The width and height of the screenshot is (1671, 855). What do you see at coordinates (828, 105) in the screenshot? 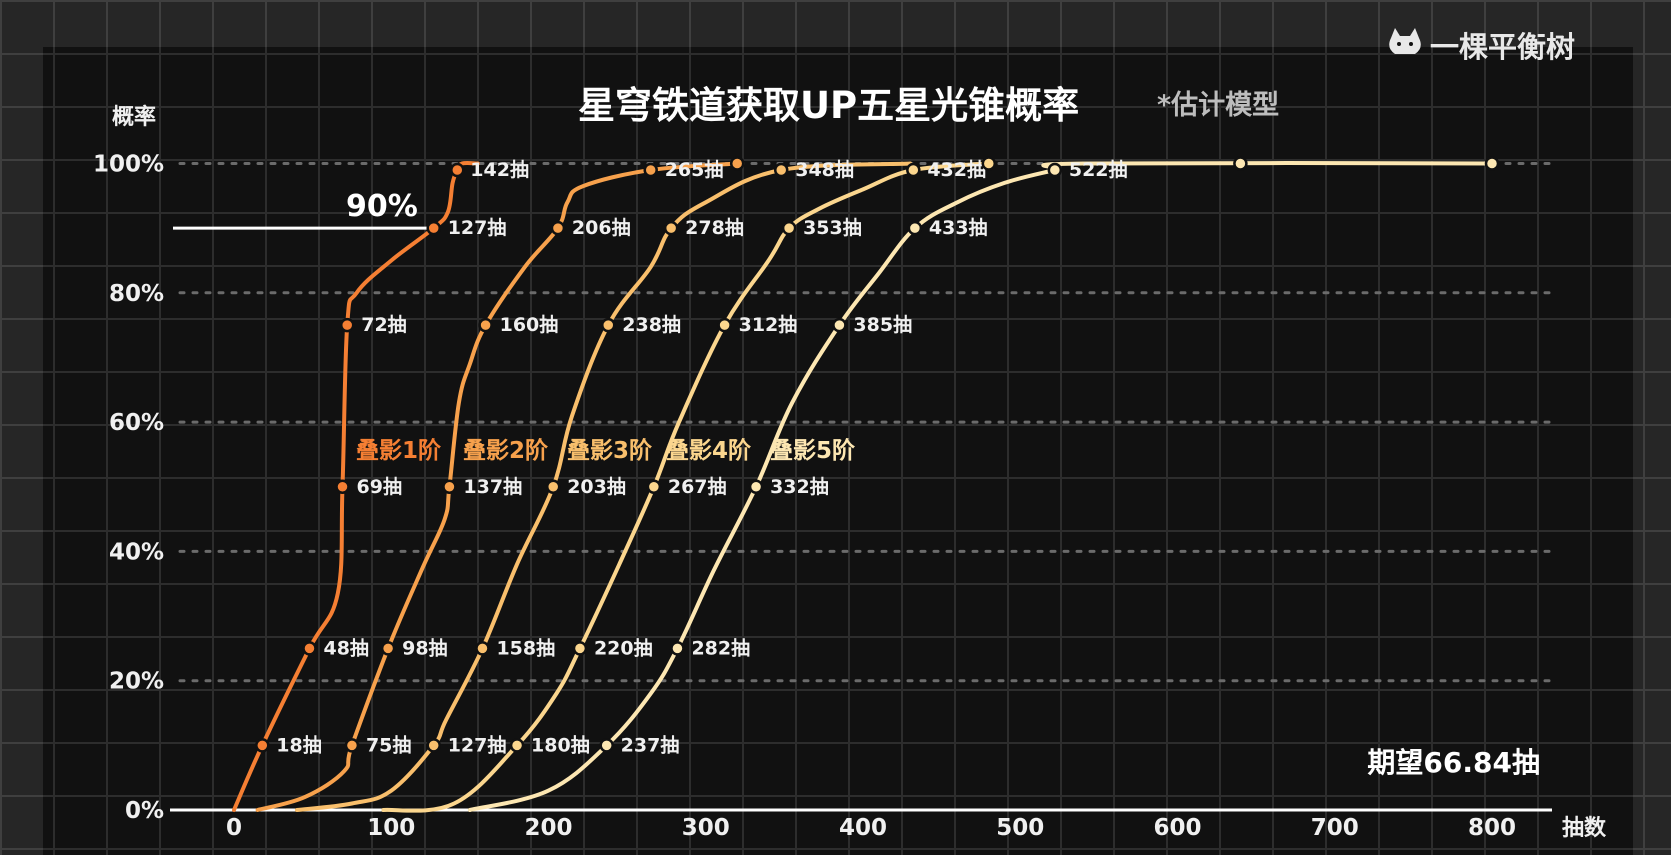
I see `chart-title: 星穹铁道获取UP五星光锥概率` at bounding box center [828, 105].